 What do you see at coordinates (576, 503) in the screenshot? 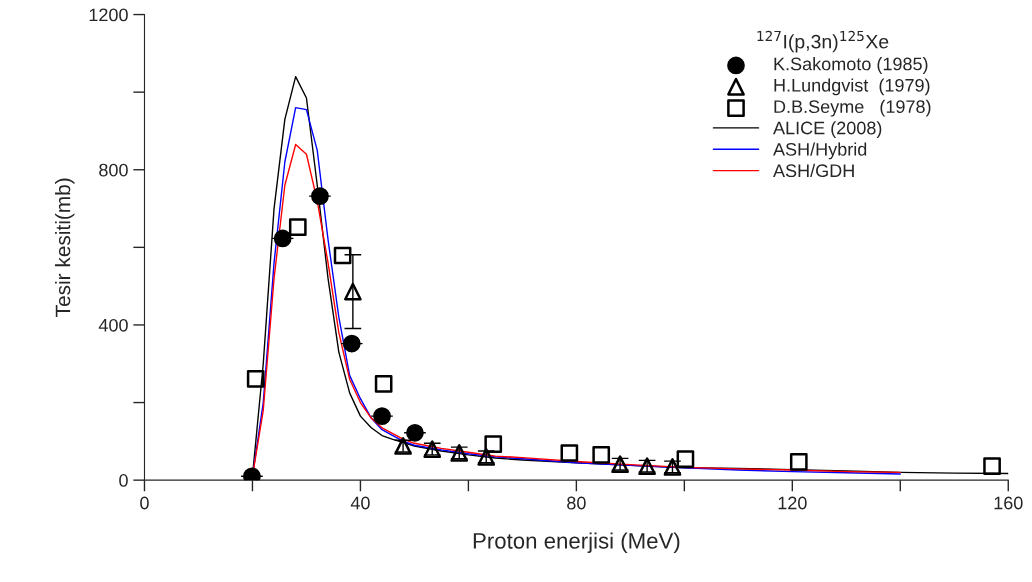
I see `x-tick-label: 80` at bounding box center [576, 503].